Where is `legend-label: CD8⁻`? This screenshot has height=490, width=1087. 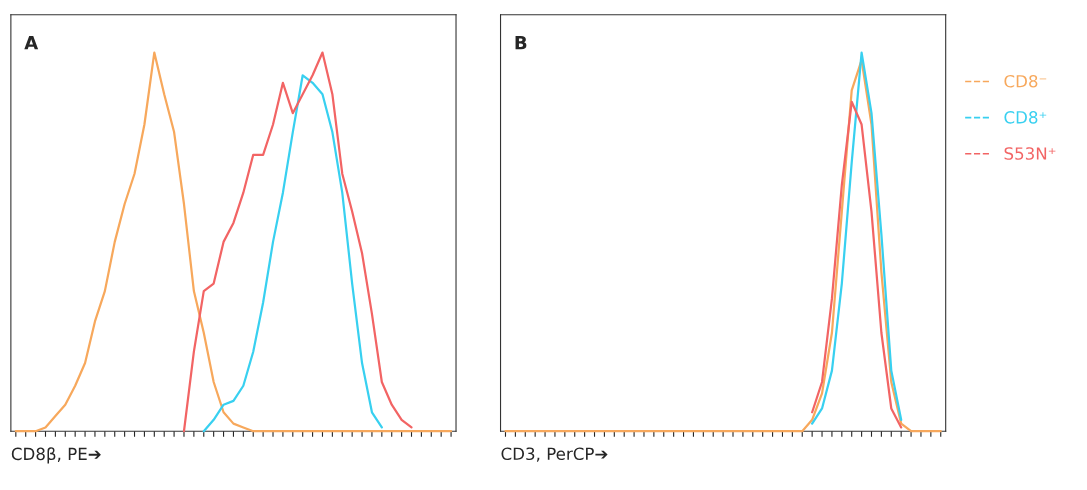 legend-label: CD8⁻ is located at coordinates (1025, 81).